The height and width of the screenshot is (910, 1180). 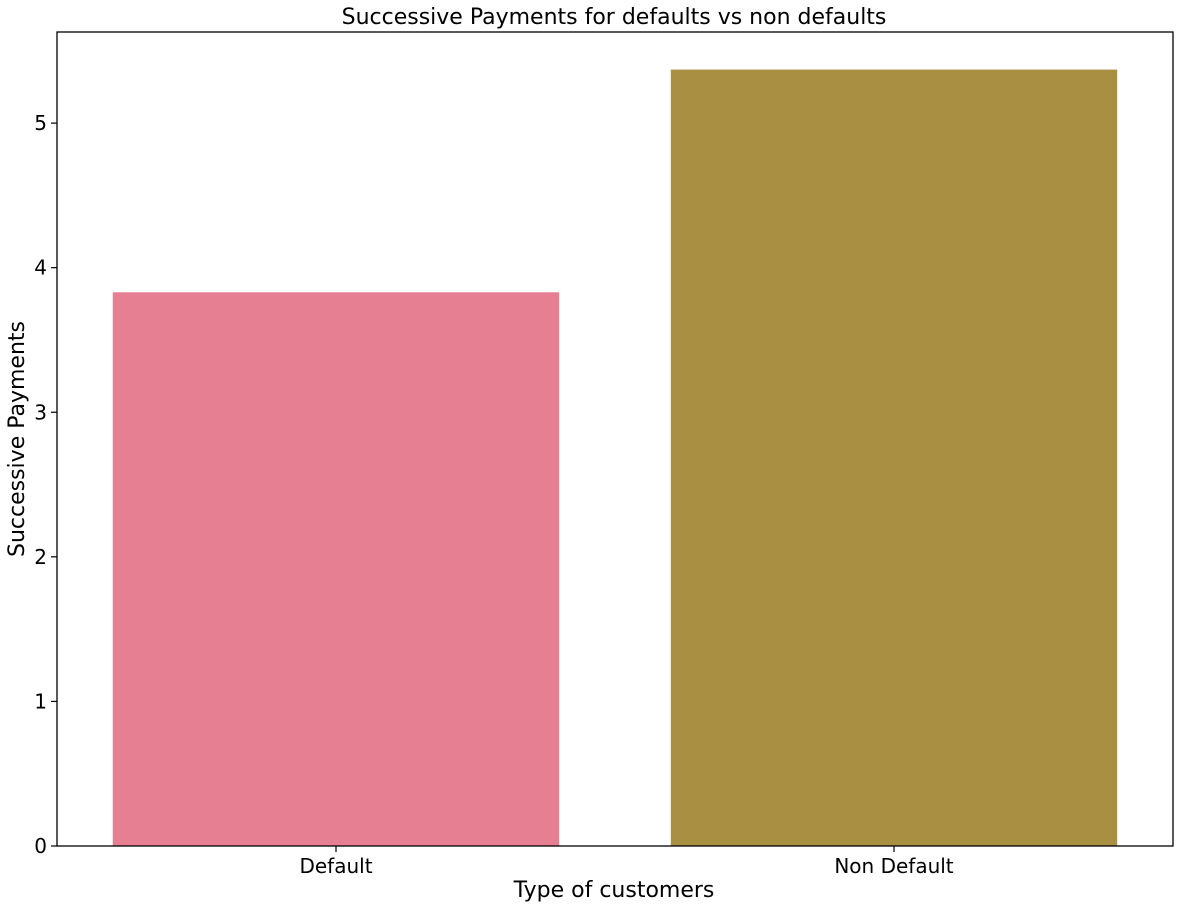 I want to click on y-axis-ticks: 0 1 2 3 4 5, so click(x=45, y=484).